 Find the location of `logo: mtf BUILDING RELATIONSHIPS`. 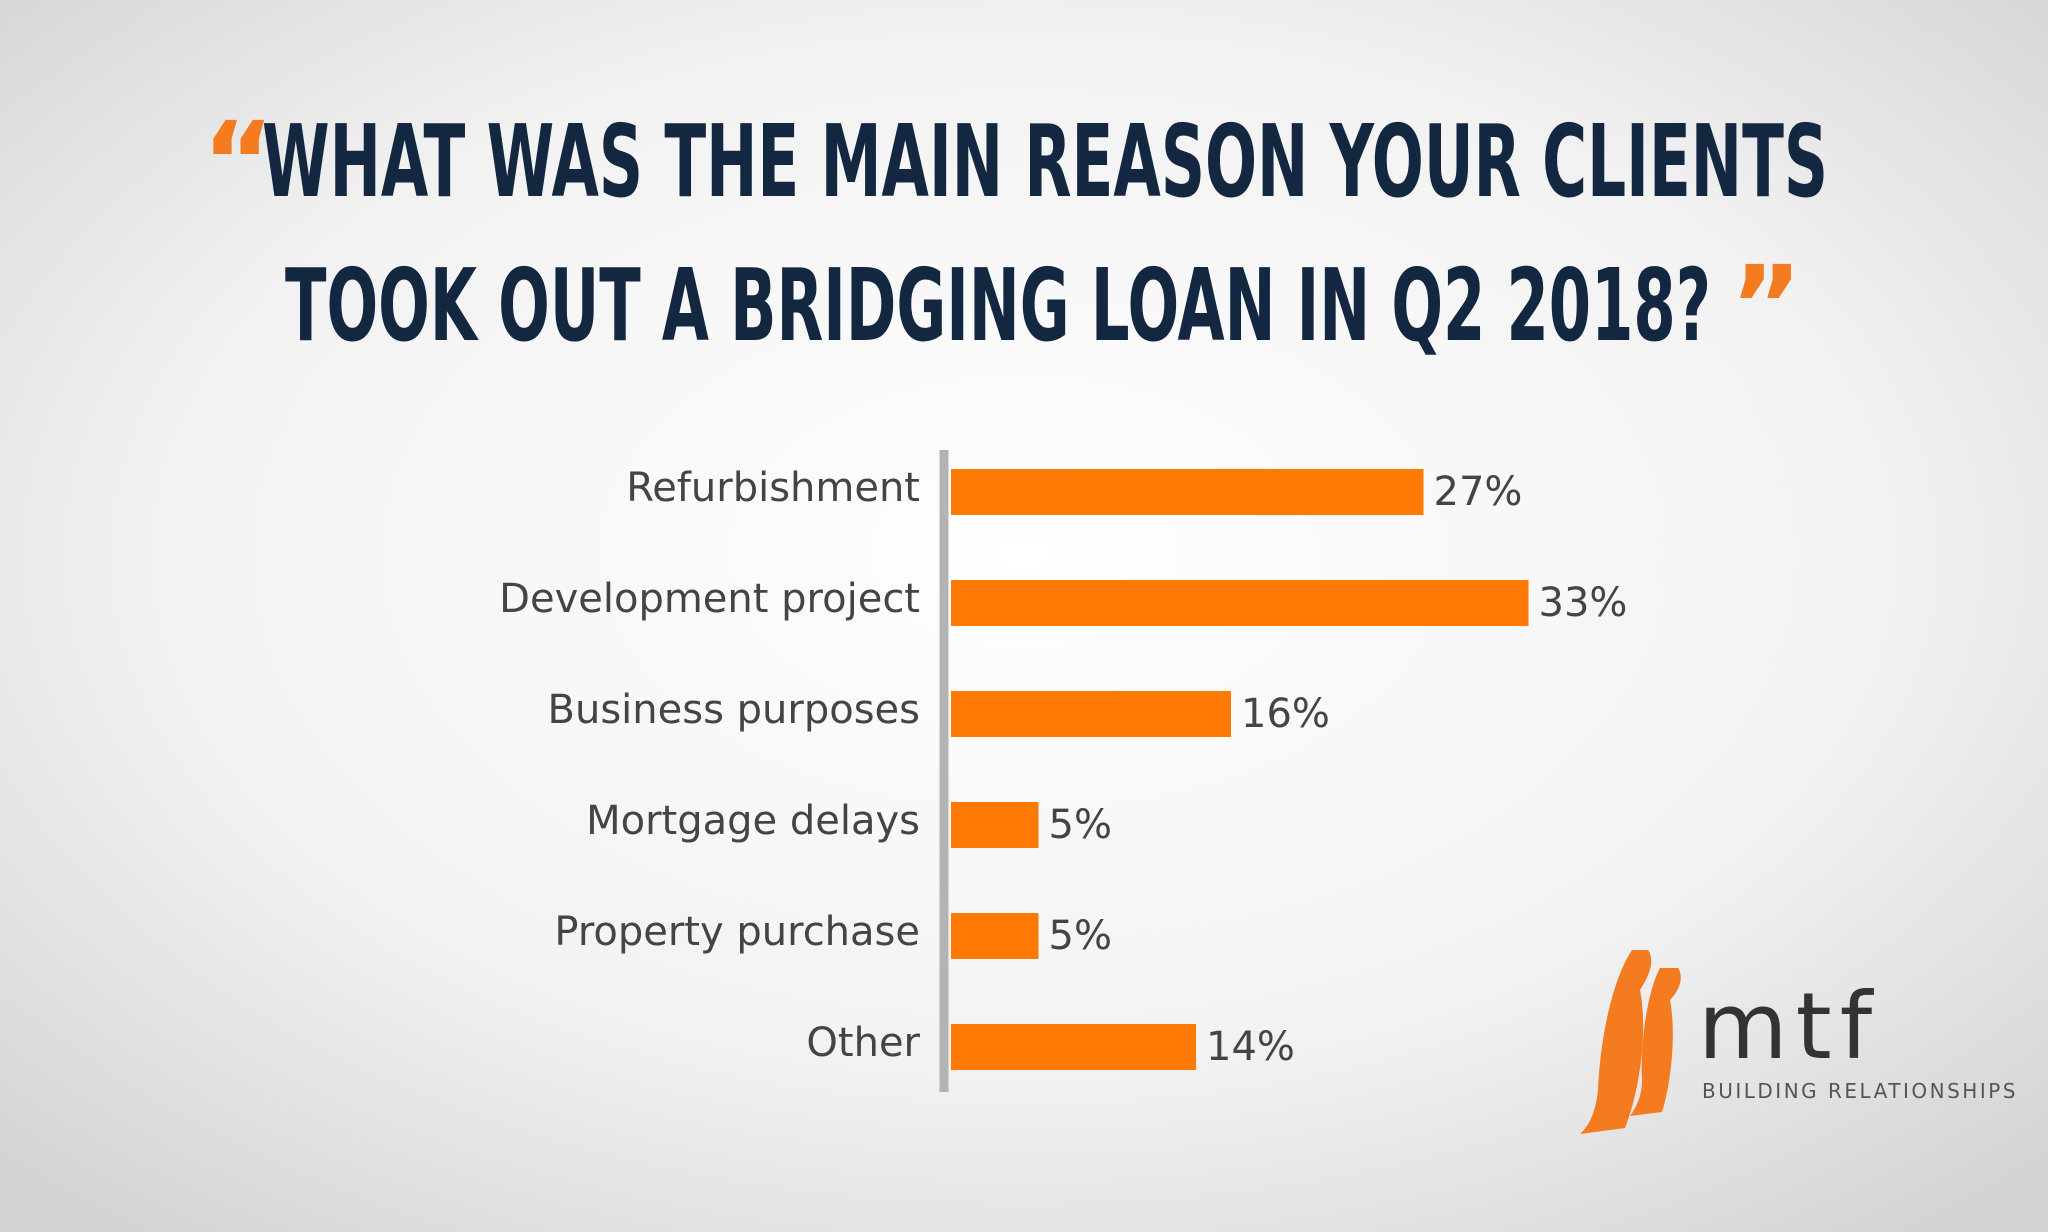

logo: mtf BUILDING RELATIONSHIPS is located at coordinates (1799, 1042).